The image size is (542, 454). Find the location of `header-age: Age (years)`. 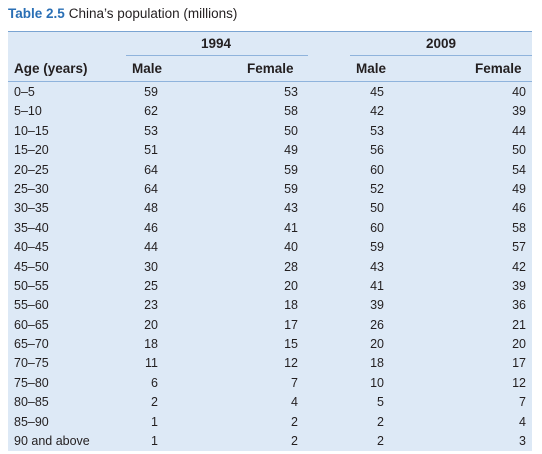

header-age: Age (years) is located at coordinates (51, 68).